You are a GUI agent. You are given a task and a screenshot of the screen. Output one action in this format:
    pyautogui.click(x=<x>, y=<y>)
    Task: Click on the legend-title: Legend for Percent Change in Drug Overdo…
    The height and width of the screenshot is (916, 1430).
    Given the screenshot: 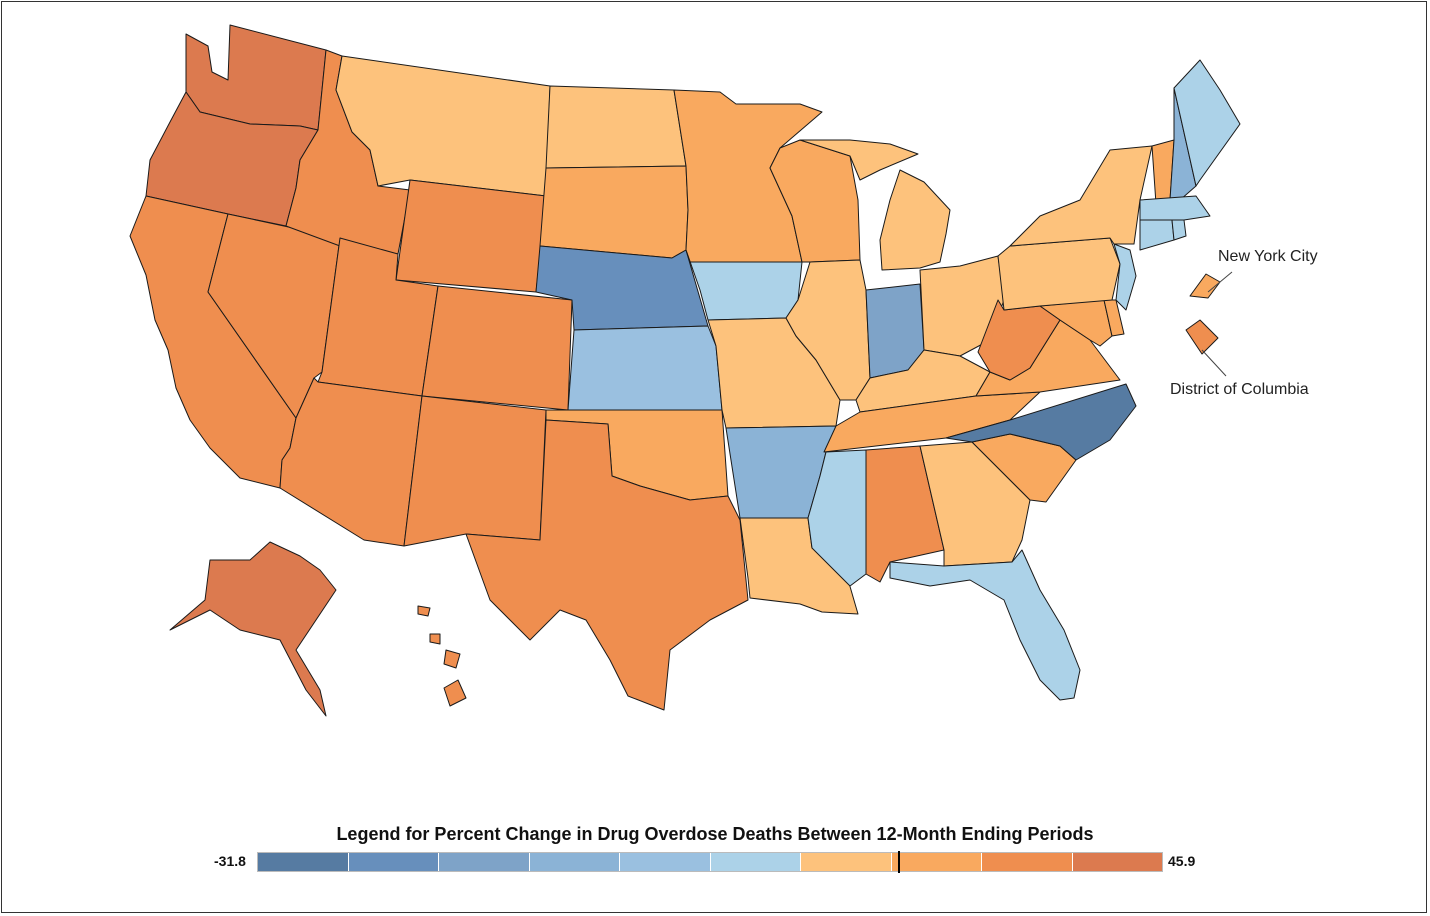 What is the action you would take?
    pyautogui.click(x=715, y=834)
    